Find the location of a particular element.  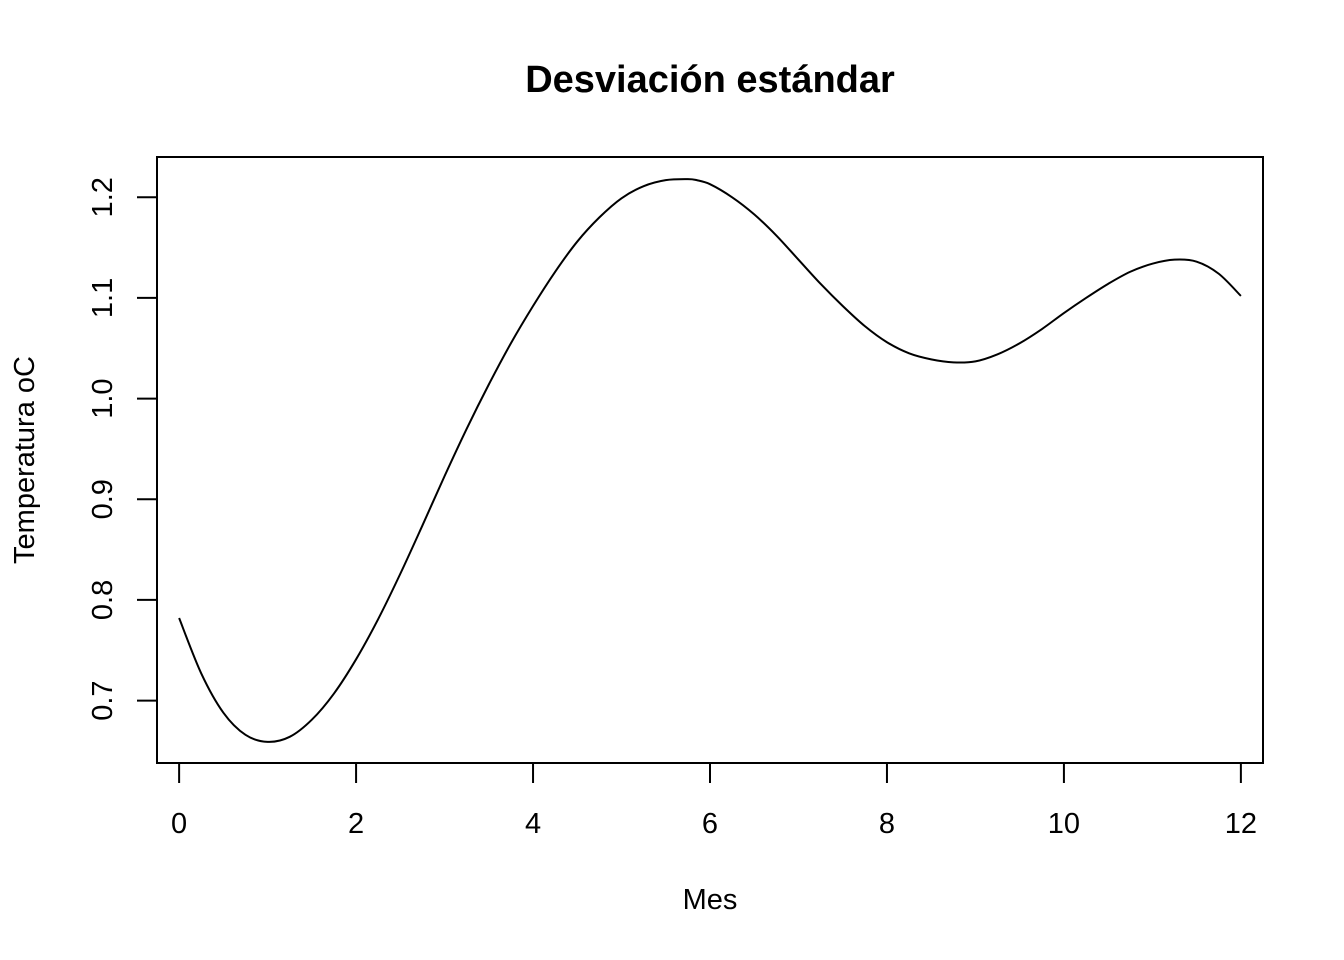

x-tick-label: 4 is located at coordinates (533, 824).